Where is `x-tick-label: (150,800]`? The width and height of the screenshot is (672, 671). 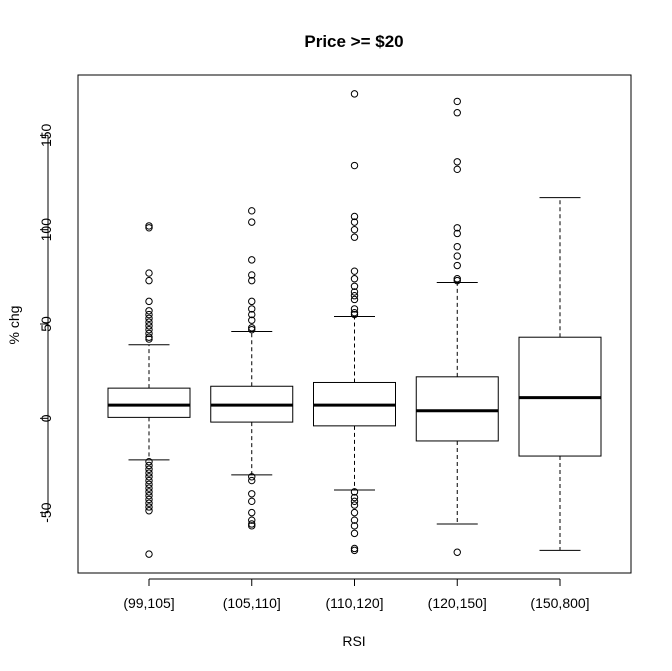
x-tick-label: (150,800] is located at coordinates (559, 603).